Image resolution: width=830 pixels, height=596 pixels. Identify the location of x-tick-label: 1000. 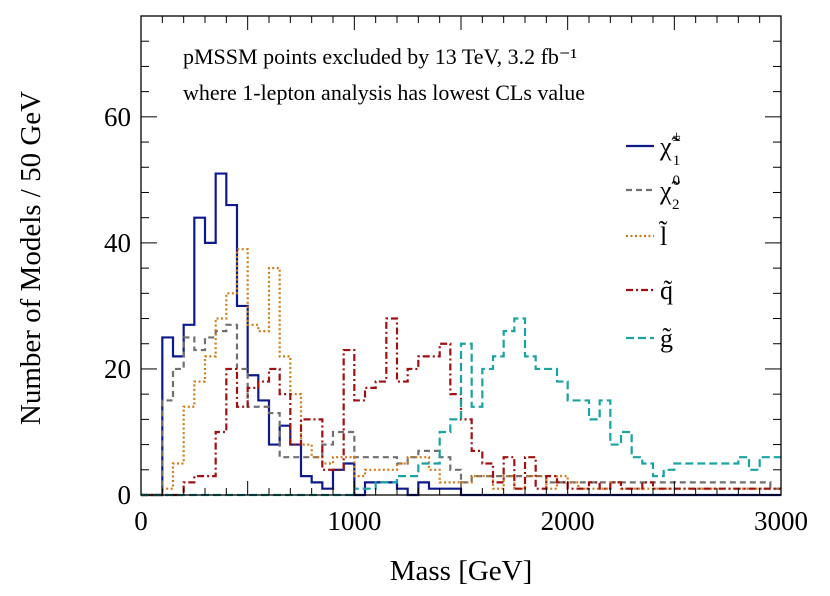
(354, 521).